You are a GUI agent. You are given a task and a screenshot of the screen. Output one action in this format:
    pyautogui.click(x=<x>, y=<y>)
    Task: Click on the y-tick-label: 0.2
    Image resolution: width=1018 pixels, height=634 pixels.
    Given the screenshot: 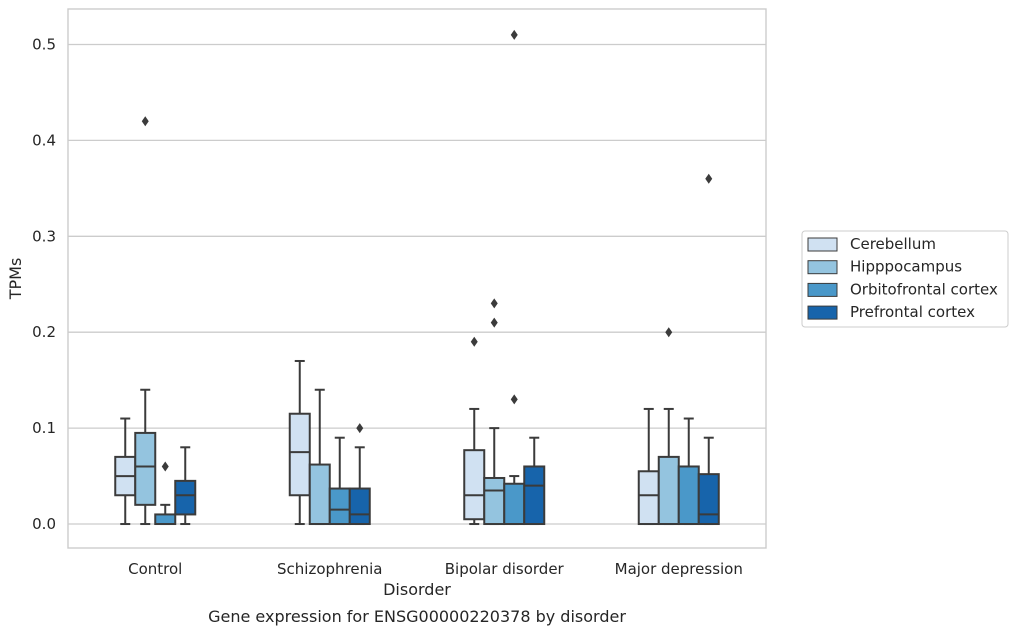 What is the action you would take?
    pyautogui.click(x=44, y=332)
    